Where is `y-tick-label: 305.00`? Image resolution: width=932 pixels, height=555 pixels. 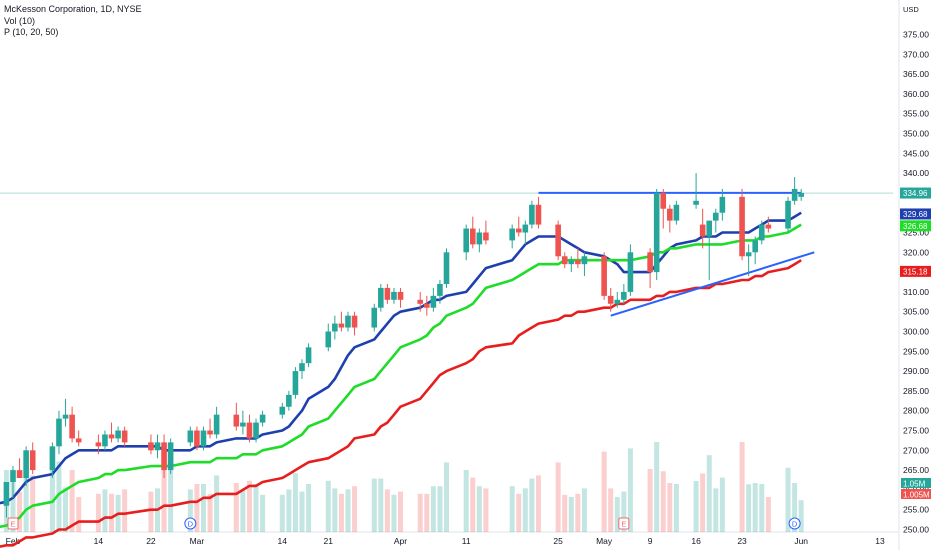
y-tick-label: 305.00 is located at coordinates (916, 312).